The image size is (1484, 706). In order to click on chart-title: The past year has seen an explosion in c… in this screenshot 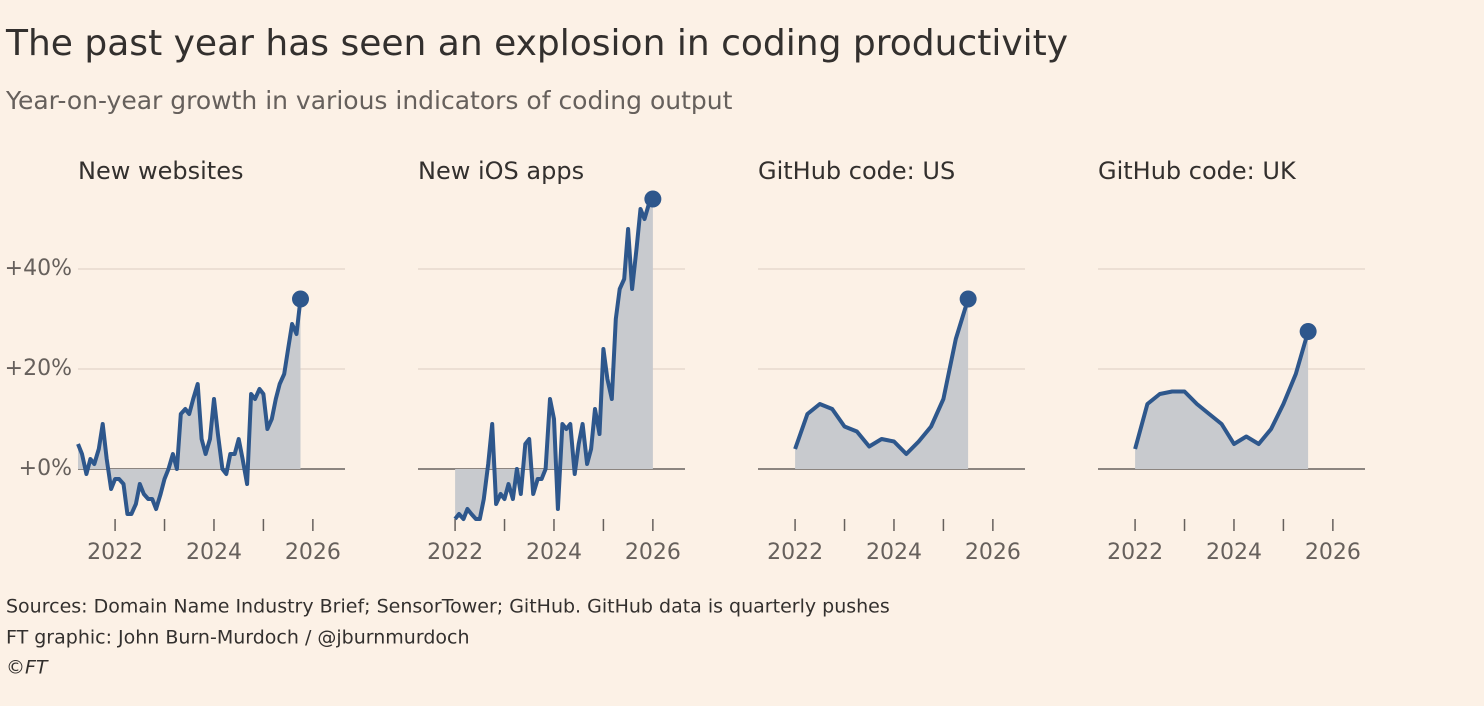, I will do `click(536, 43)`.